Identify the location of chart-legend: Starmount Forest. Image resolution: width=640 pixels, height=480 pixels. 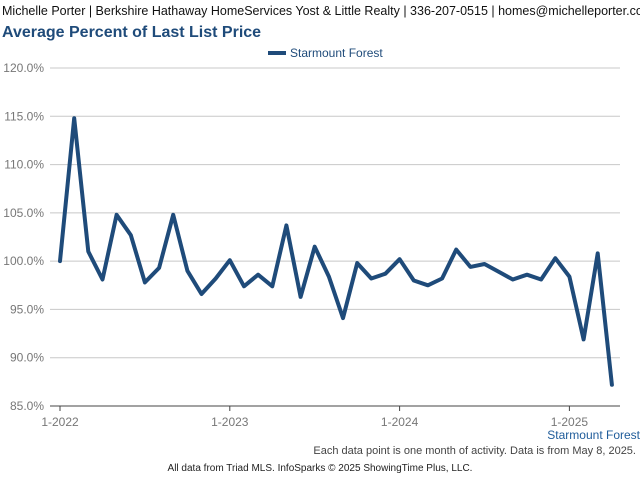
(325, 53).